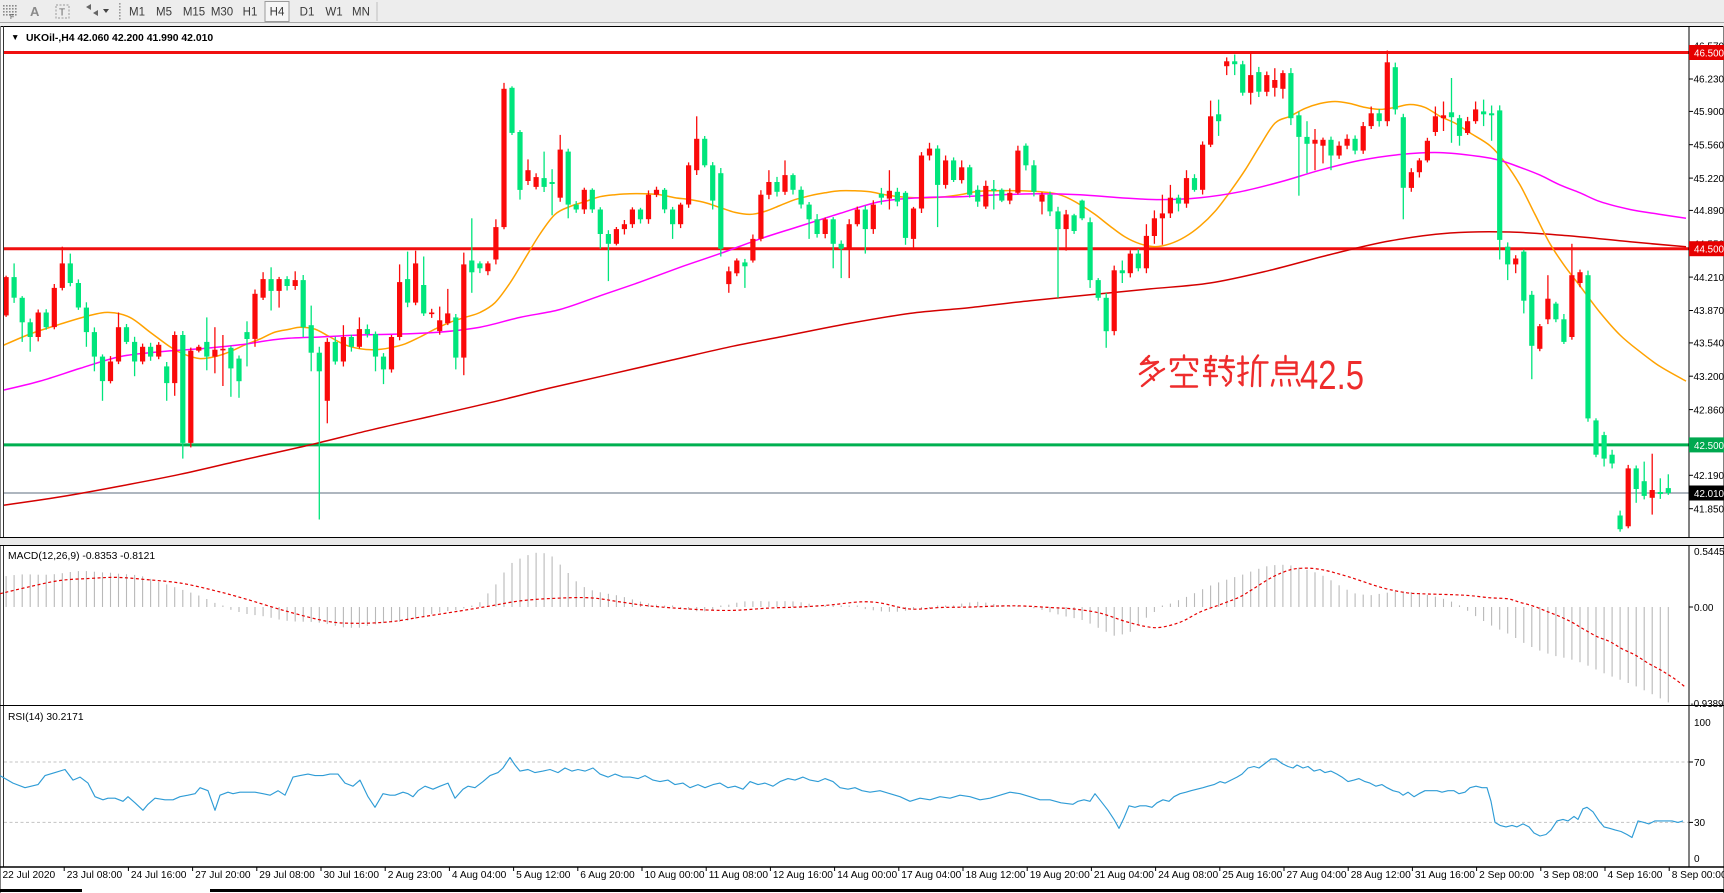  I want to click on svg-text: M15, so click(194, 13).